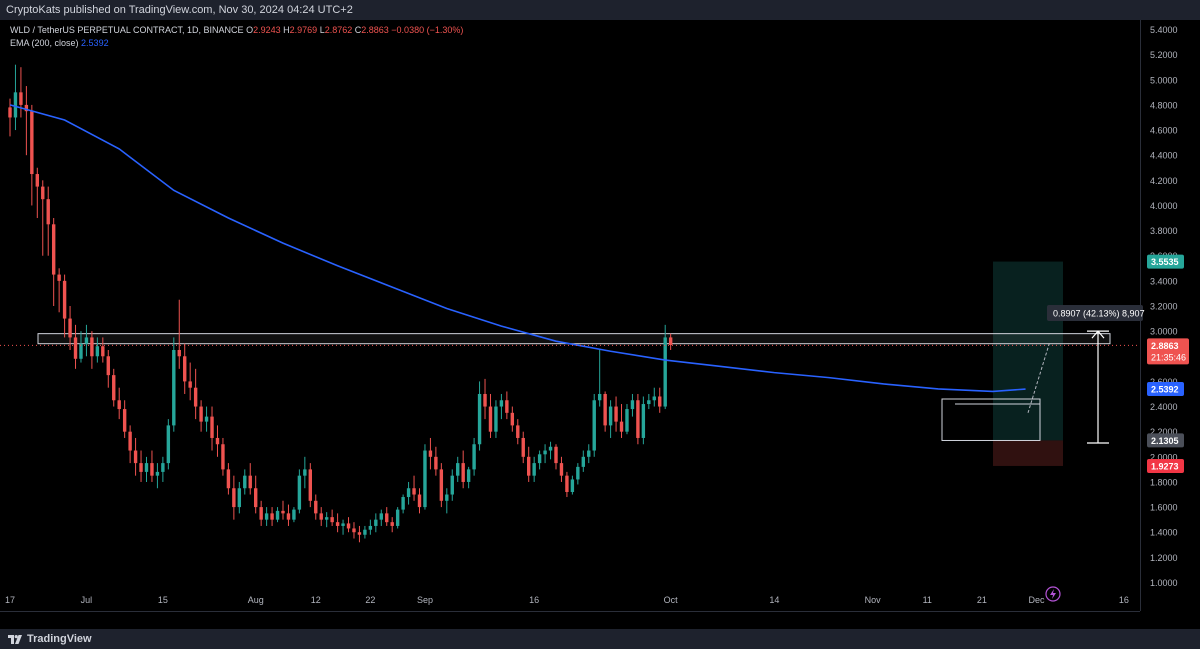 The width and height of the screenshot is (1200, 649). I want to click on price-tick-label: 4.6000, so click(1164, 131).